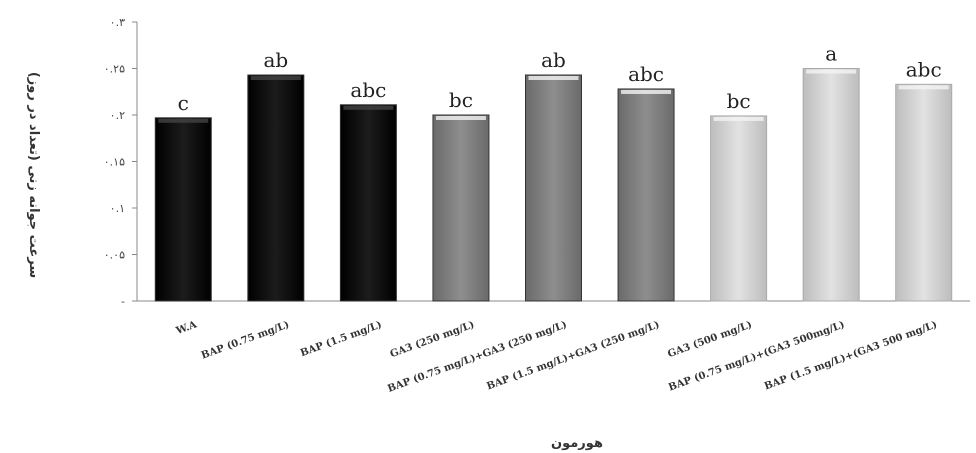 The height and width of the screenshot is (453, 976). I want to click on category-label: BAP (0.75 mg/L)+(GA3 500mg/L), so click(756, 356).